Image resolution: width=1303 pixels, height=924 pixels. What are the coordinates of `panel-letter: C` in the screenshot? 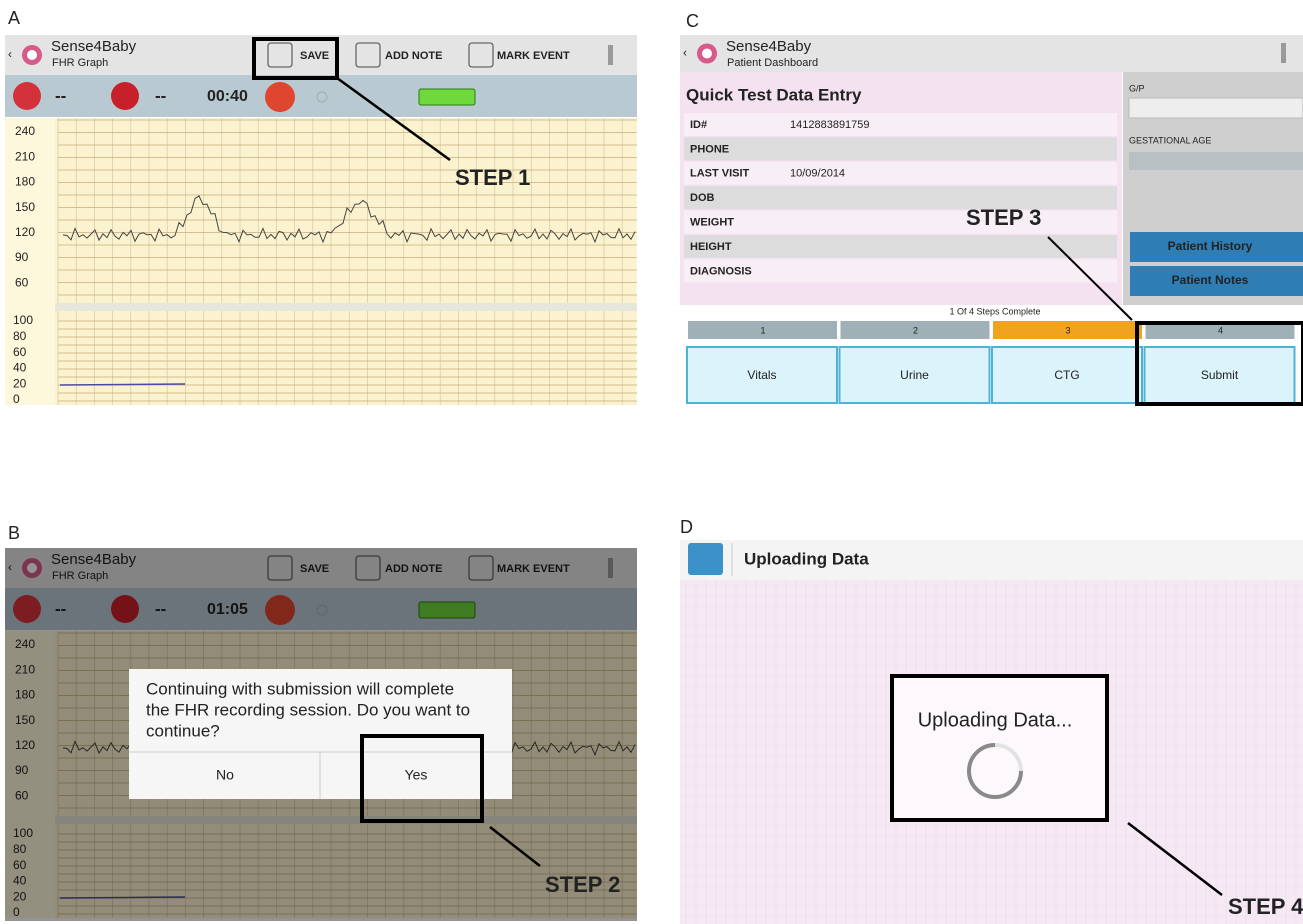 It's located at (692, 21).